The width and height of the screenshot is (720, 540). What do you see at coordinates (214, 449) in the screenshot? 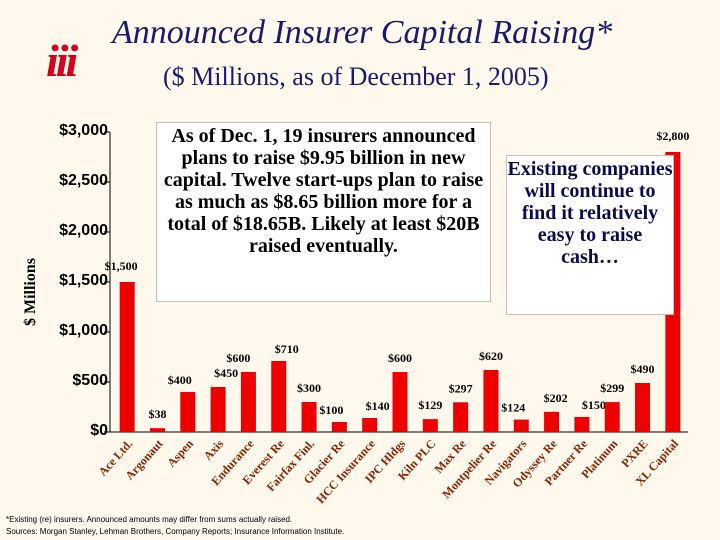
I see `category-label: Axis` at bounding box center [214, 449].